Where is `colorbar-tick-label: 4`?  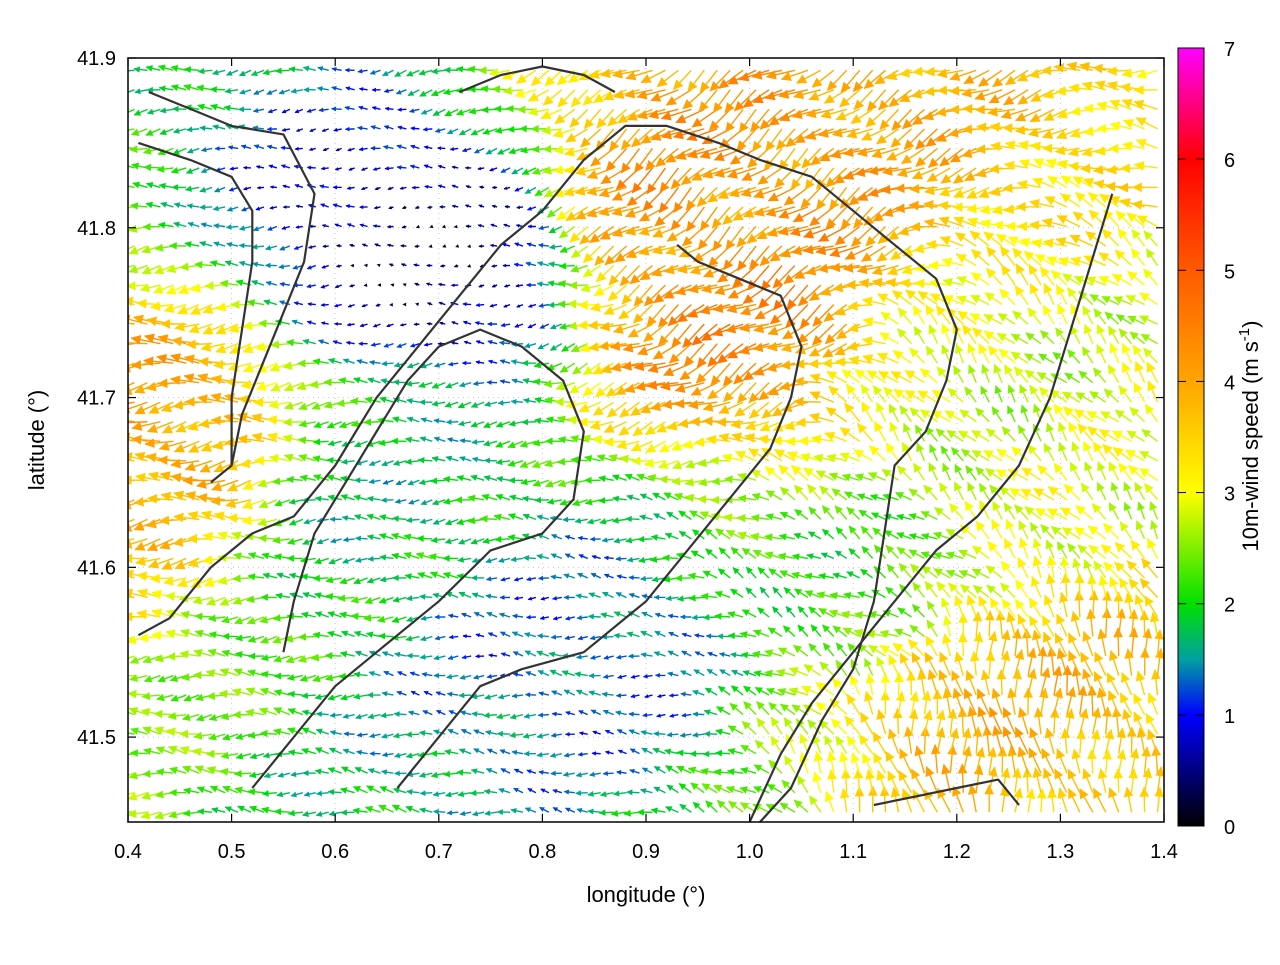
colorbar-tick-label: 4 is located at coordinates (1229, 383).